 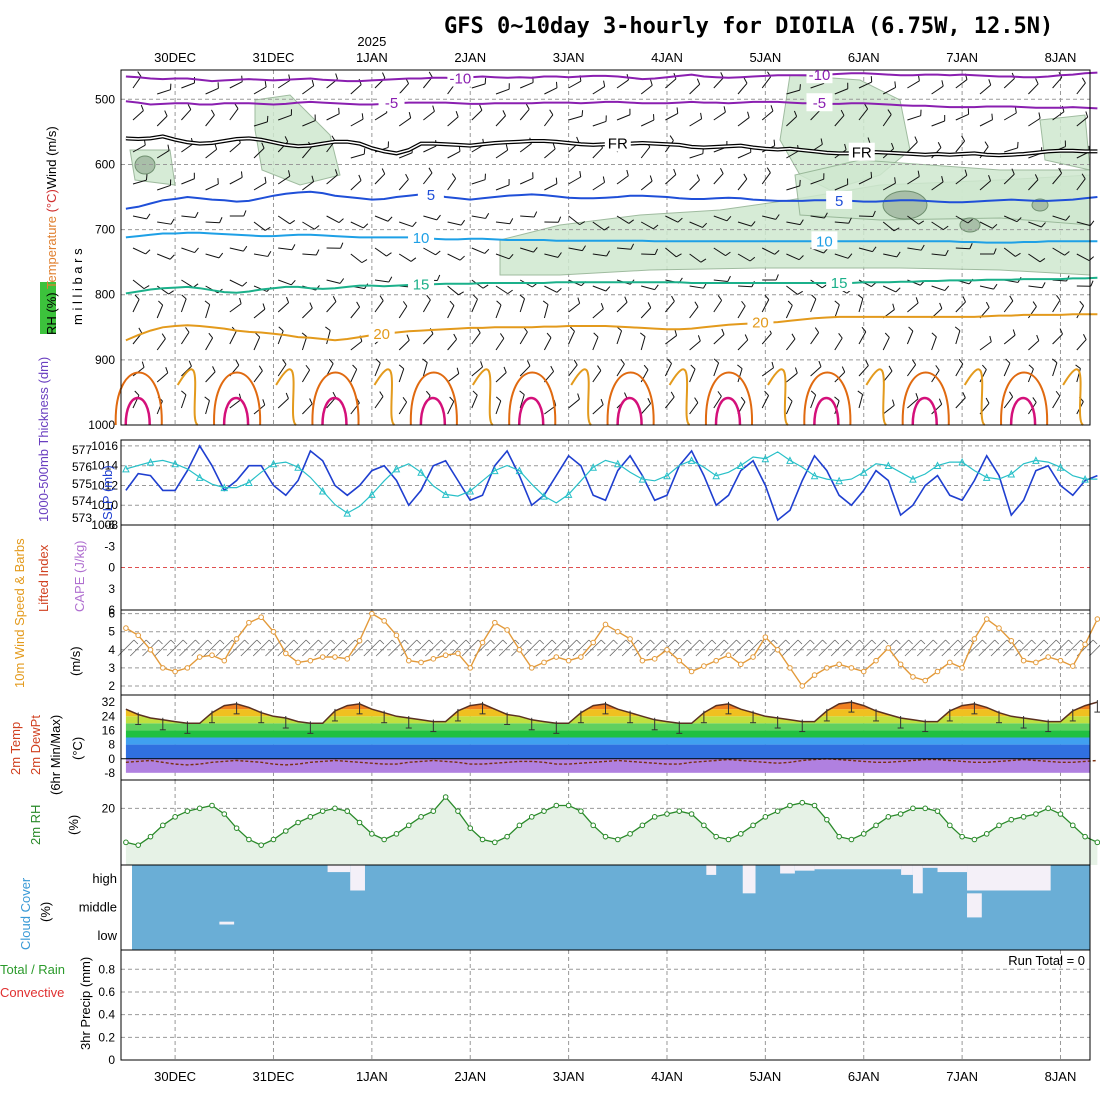 What do you see at coordinates (607, 741) in the screenshot?
I see `temp-band` at bounding box center [607, 741].